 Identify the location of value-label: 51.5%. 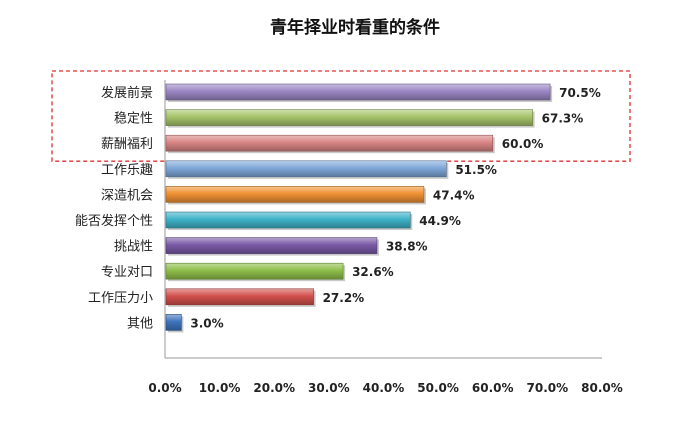
(476, 170).